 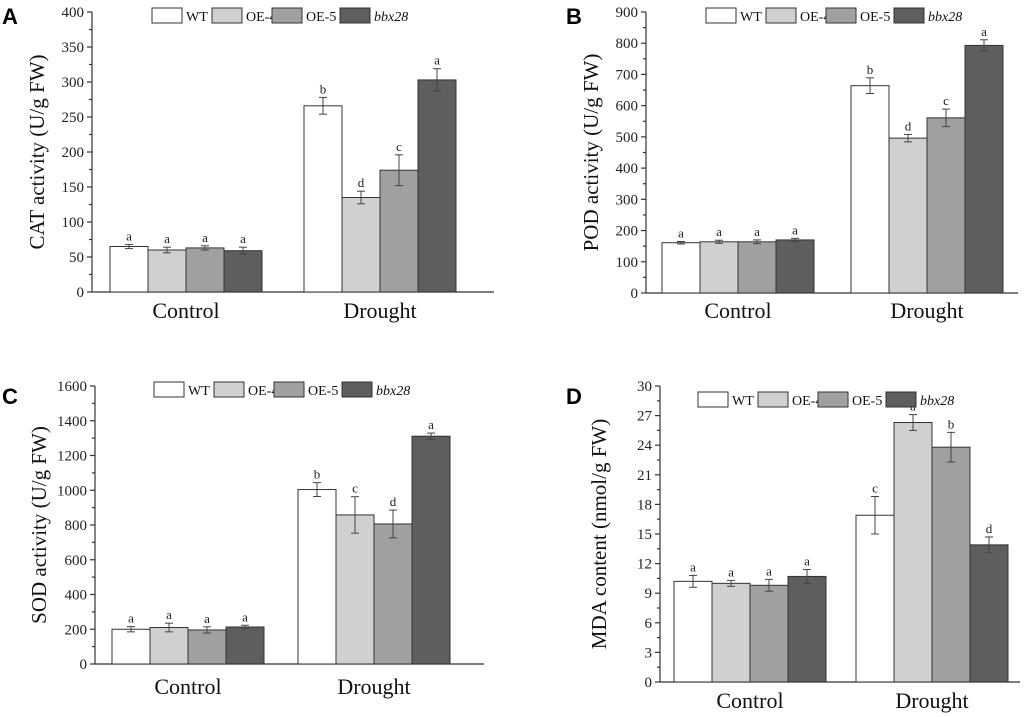 I want to click on y-tick-label: 1200, so click(x=72, y=457).